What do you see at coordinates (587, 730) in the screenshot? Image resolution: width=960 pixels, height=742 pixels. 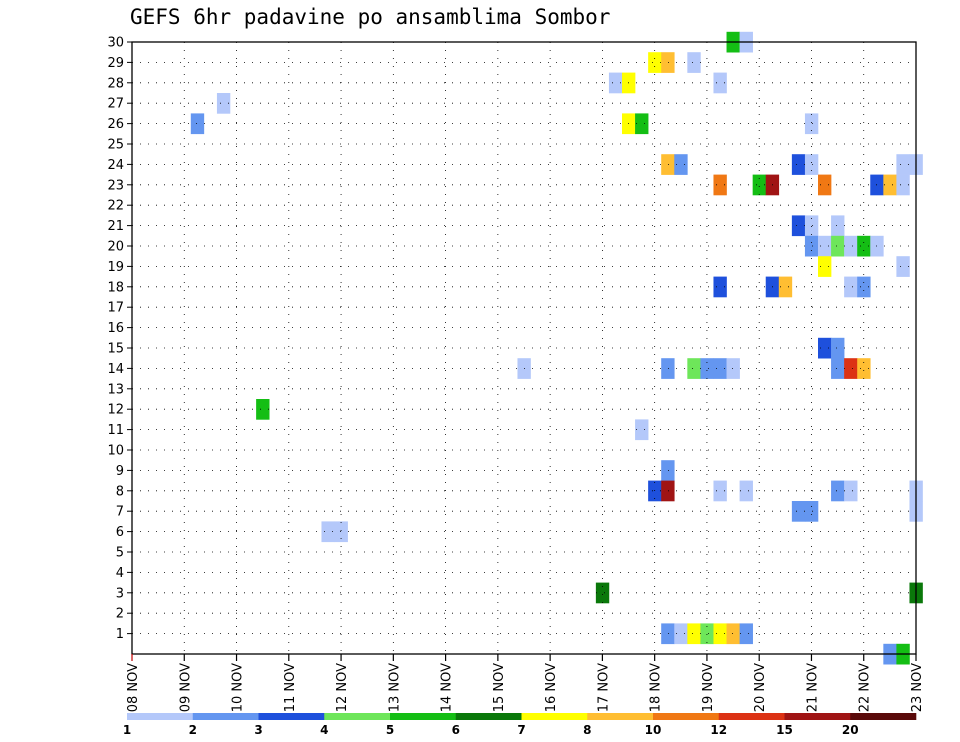 I see `colorbar-label: 8` at bounding box center [587, 730].